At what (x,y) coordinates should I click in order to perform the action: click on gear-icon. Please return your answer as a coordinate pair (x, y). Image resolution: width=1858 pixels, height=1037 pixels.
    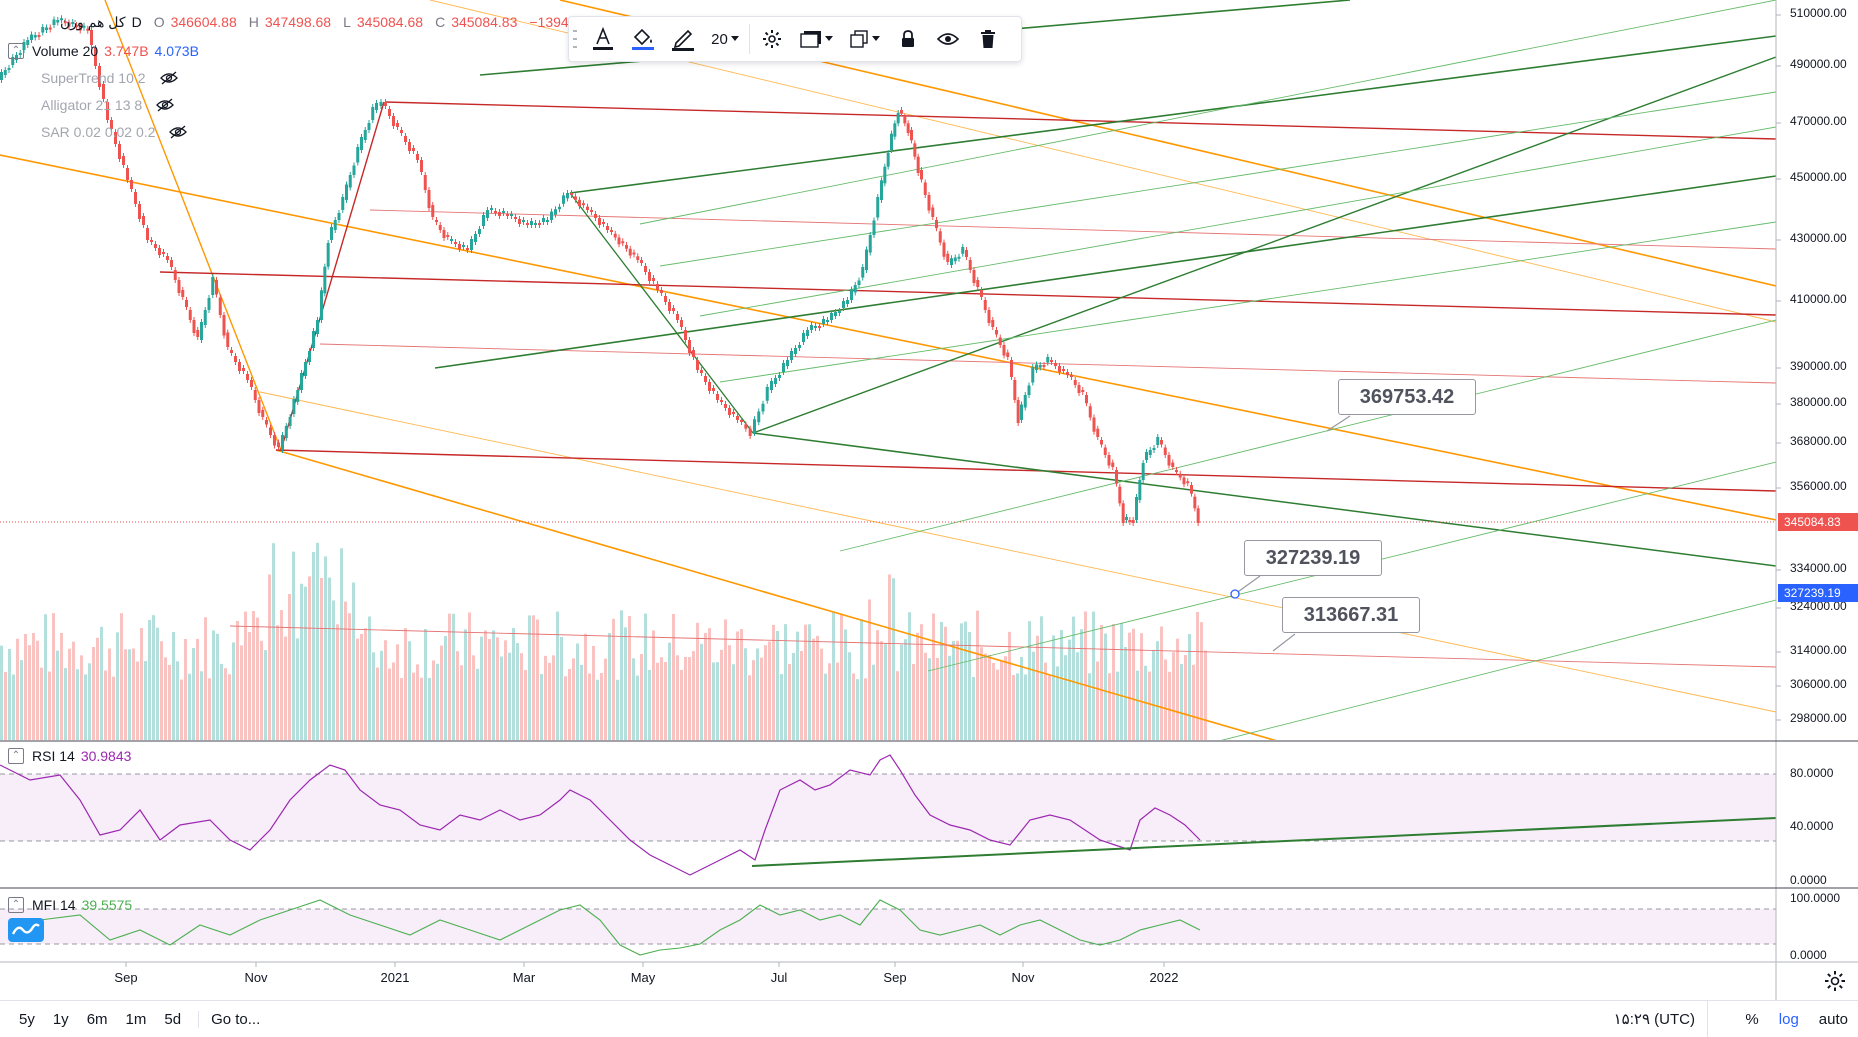
    Looking at the image, I should click on (1835, 981).